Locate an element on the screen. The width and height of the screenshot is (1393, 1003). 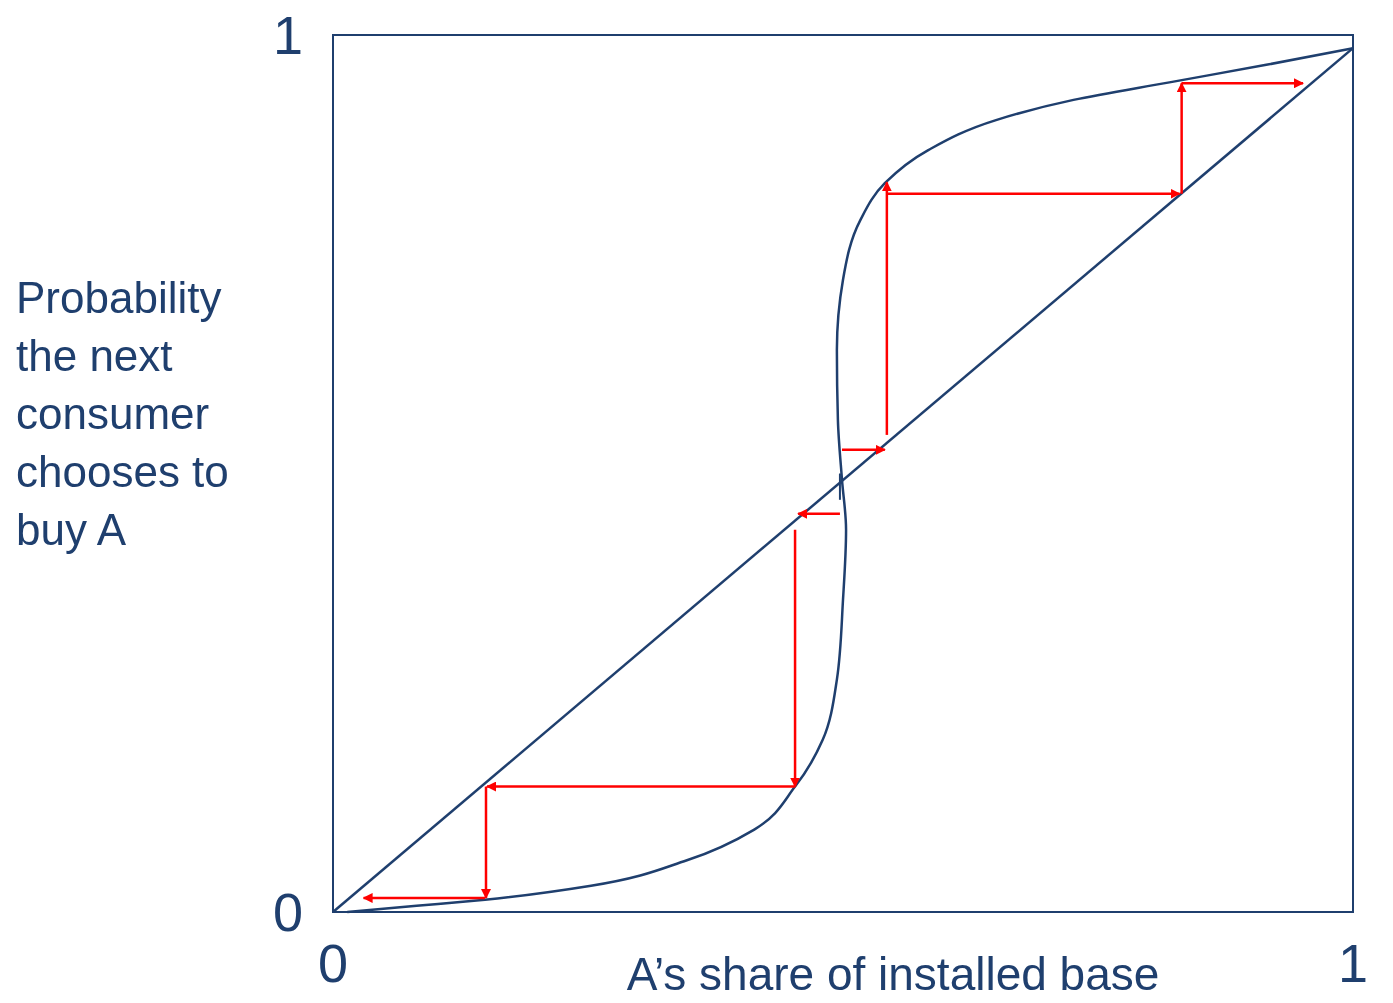
x-axis-title: A’s share of installed base is located at coordinates (893, 974).